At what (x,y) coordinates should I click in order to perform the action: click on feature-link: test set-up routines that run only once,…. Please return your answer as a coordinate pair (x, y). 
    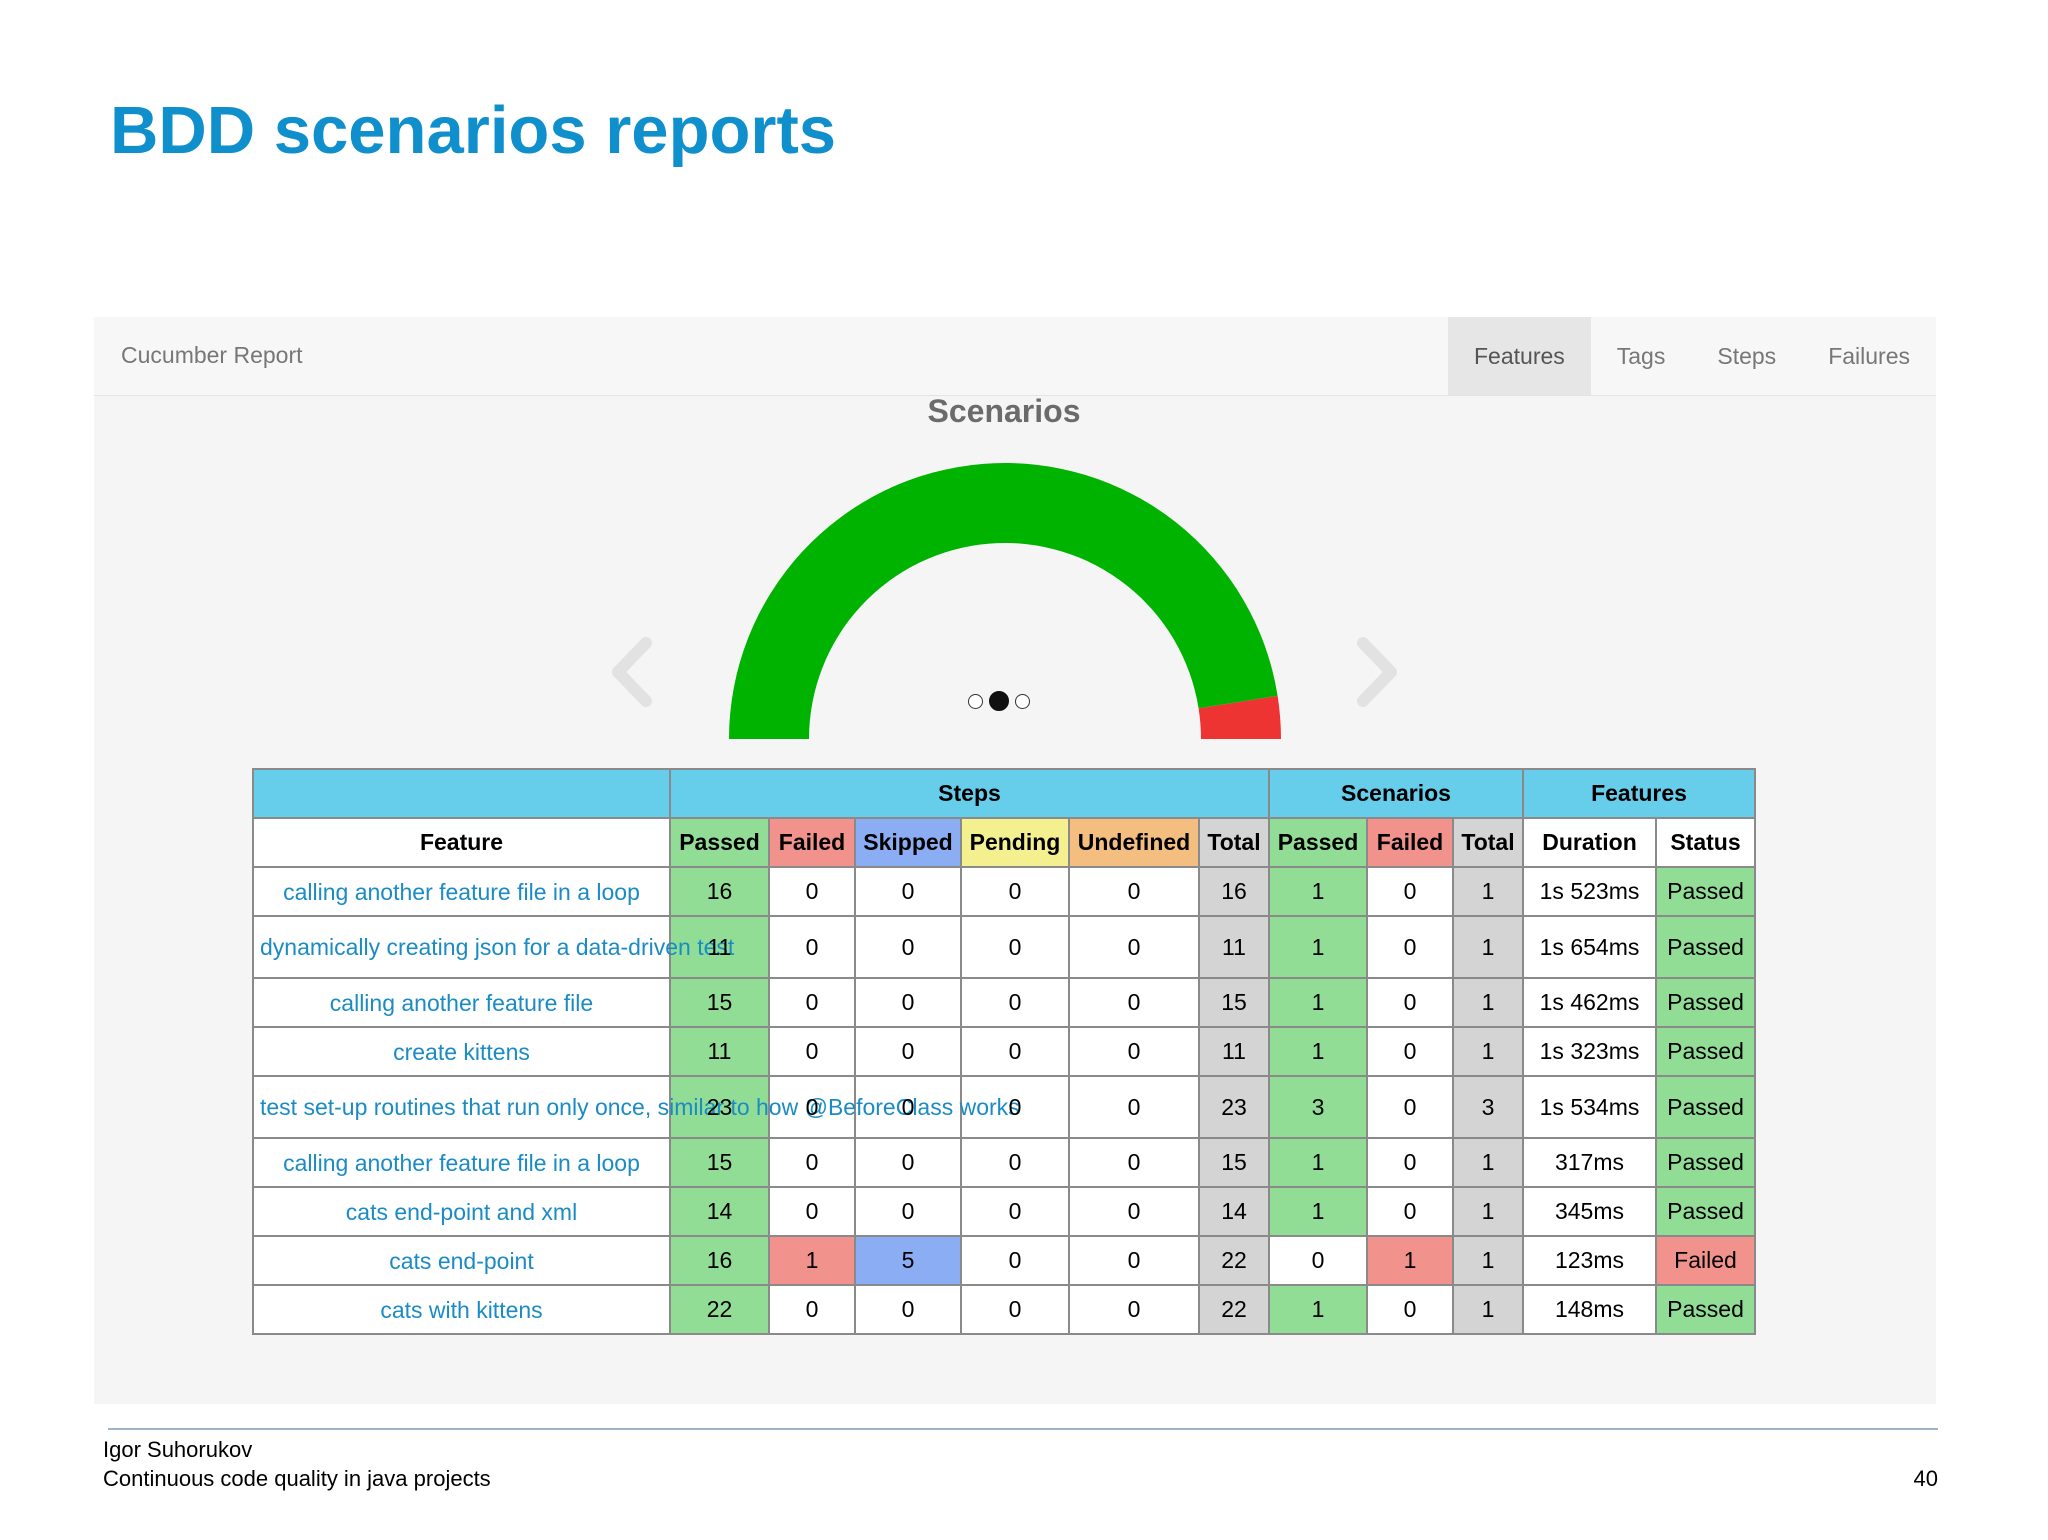
    Looking at the image, I should click on (636, 1107).